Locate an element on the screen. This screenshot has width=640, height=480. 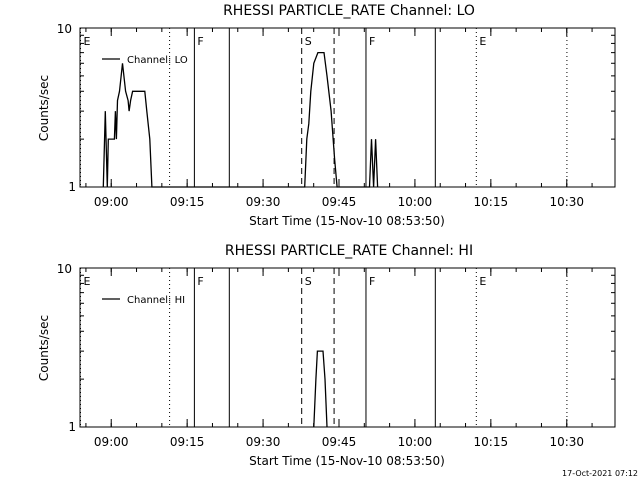
chart-title-hi: RHESSI PARTICLE_RATE Channel: HI is located at coordinates (349, 251).